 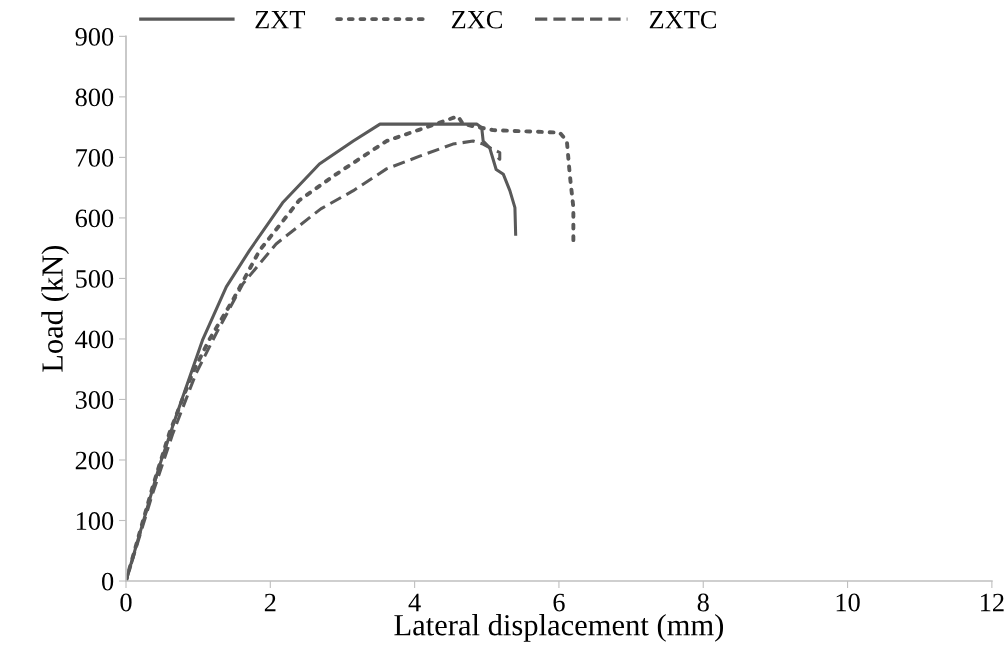 I want to click on x-tick-label: 12, so click(x=992, y=602).